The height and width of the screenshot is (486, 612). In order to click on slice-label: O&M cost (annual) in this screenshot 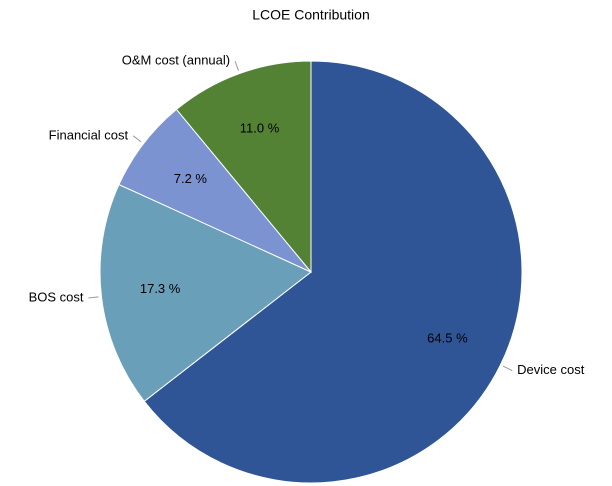, I will do `click(176, 60)`.